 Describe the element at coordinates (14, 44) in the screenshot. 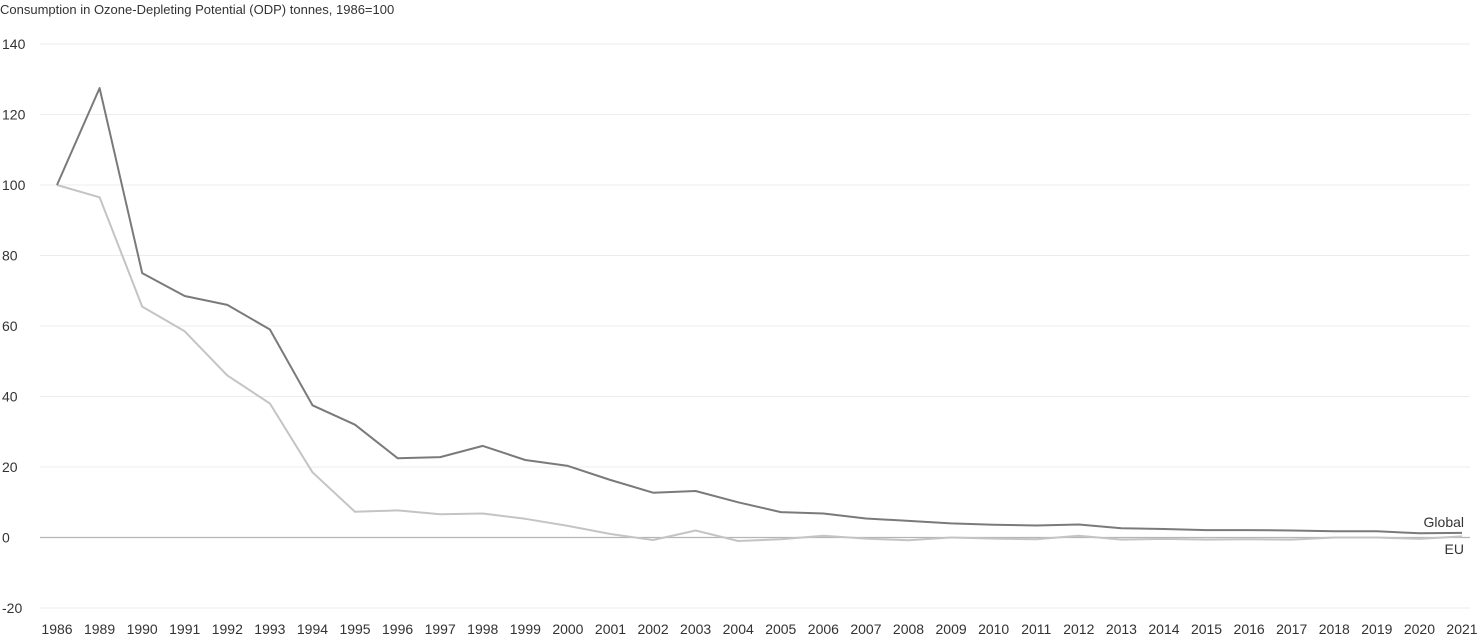

I see `y-tick-label: 140` at that location.